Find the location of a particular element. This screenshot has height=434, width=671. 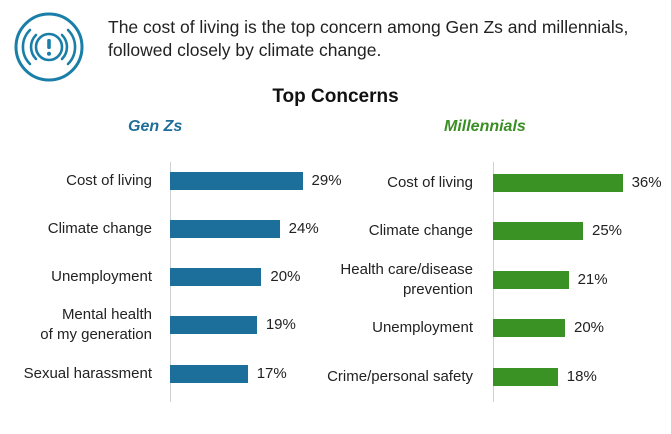

genz-category-label: Climate change is located at coordinates (99, 228).